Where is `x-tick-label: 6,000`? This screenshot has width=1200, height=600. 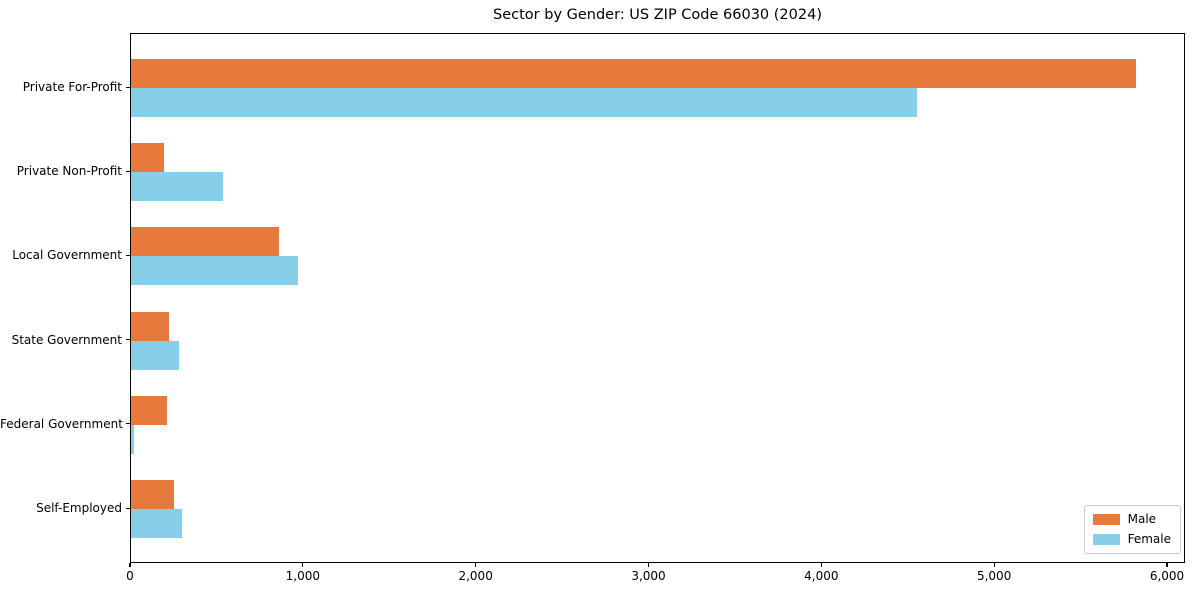 x-tick-label: 6,000 is located at coordinates (1167, 576).